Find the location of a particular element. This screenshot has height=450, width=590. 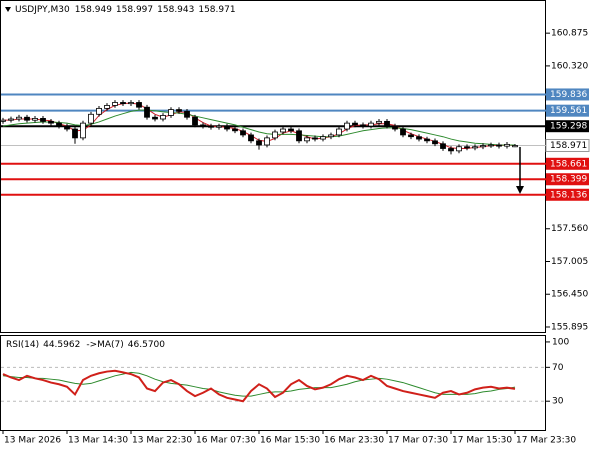

y-tick-label: 156.450 is located at coordinates (569, 295).